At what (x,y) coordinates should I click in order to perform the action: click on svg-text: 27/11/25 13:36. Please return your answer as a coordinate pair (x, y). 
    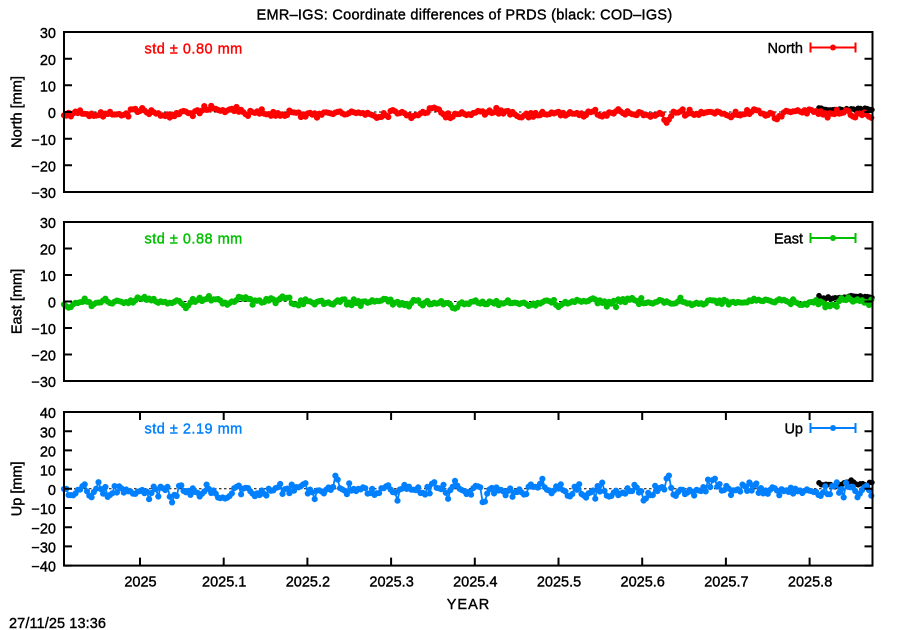
    Looking at the image, I should click on (57, 623).